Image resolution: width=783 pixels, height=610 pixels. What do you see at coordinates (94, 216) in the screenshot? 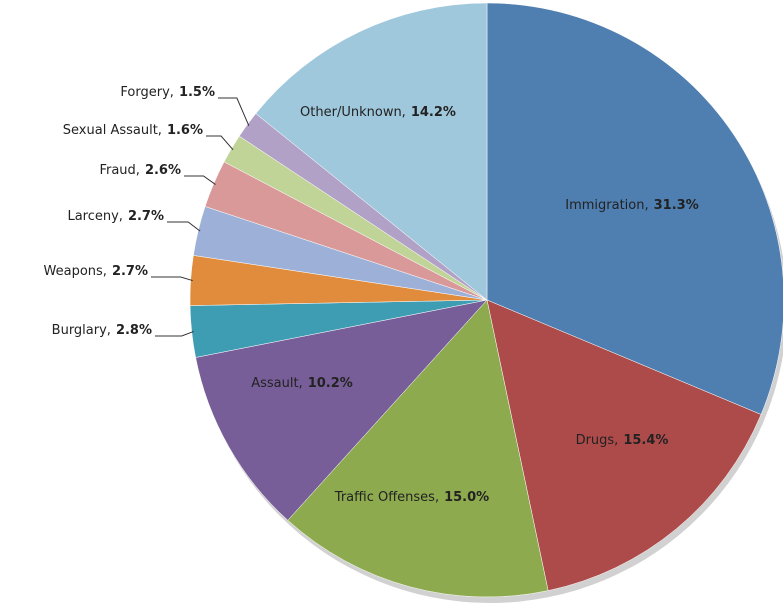
I see `slice-label-name: Larceny,` at bounding box center [94, 216].